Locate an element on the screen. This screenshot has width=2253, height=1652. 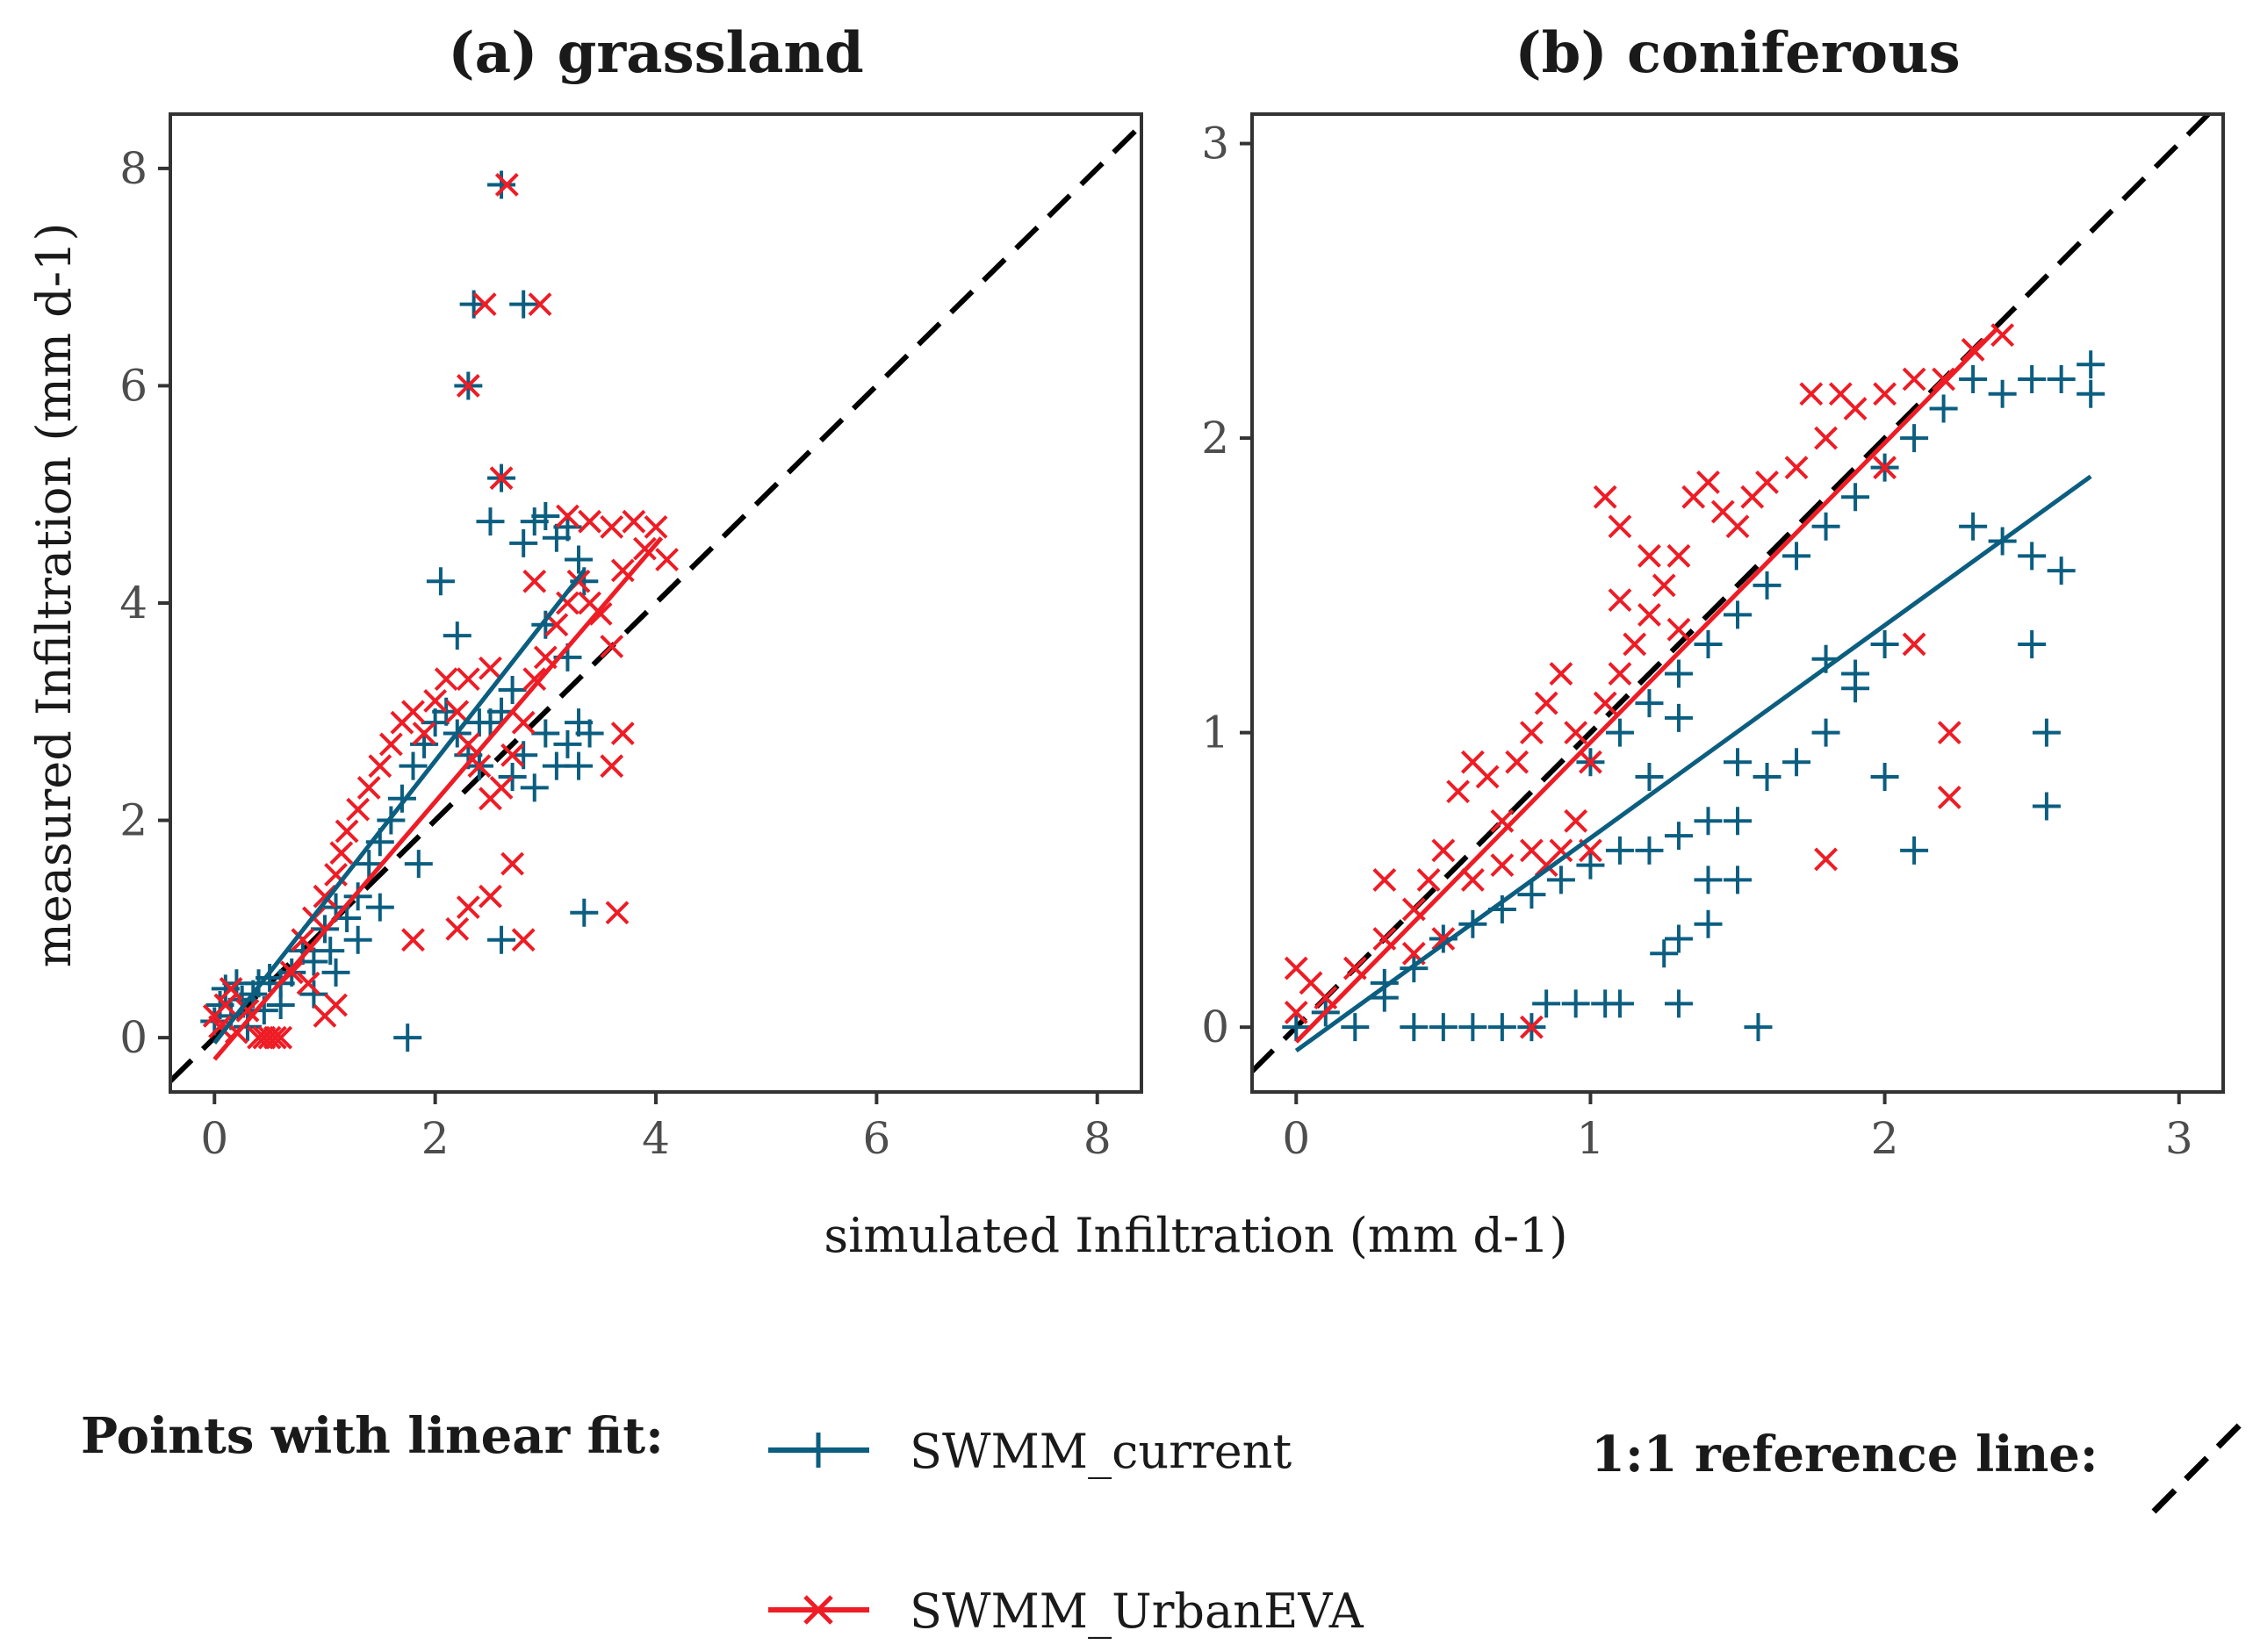
legend-label-swmm-urbaneva: SWMM_UrbanEVA is located at coordinates (1137, 1611).